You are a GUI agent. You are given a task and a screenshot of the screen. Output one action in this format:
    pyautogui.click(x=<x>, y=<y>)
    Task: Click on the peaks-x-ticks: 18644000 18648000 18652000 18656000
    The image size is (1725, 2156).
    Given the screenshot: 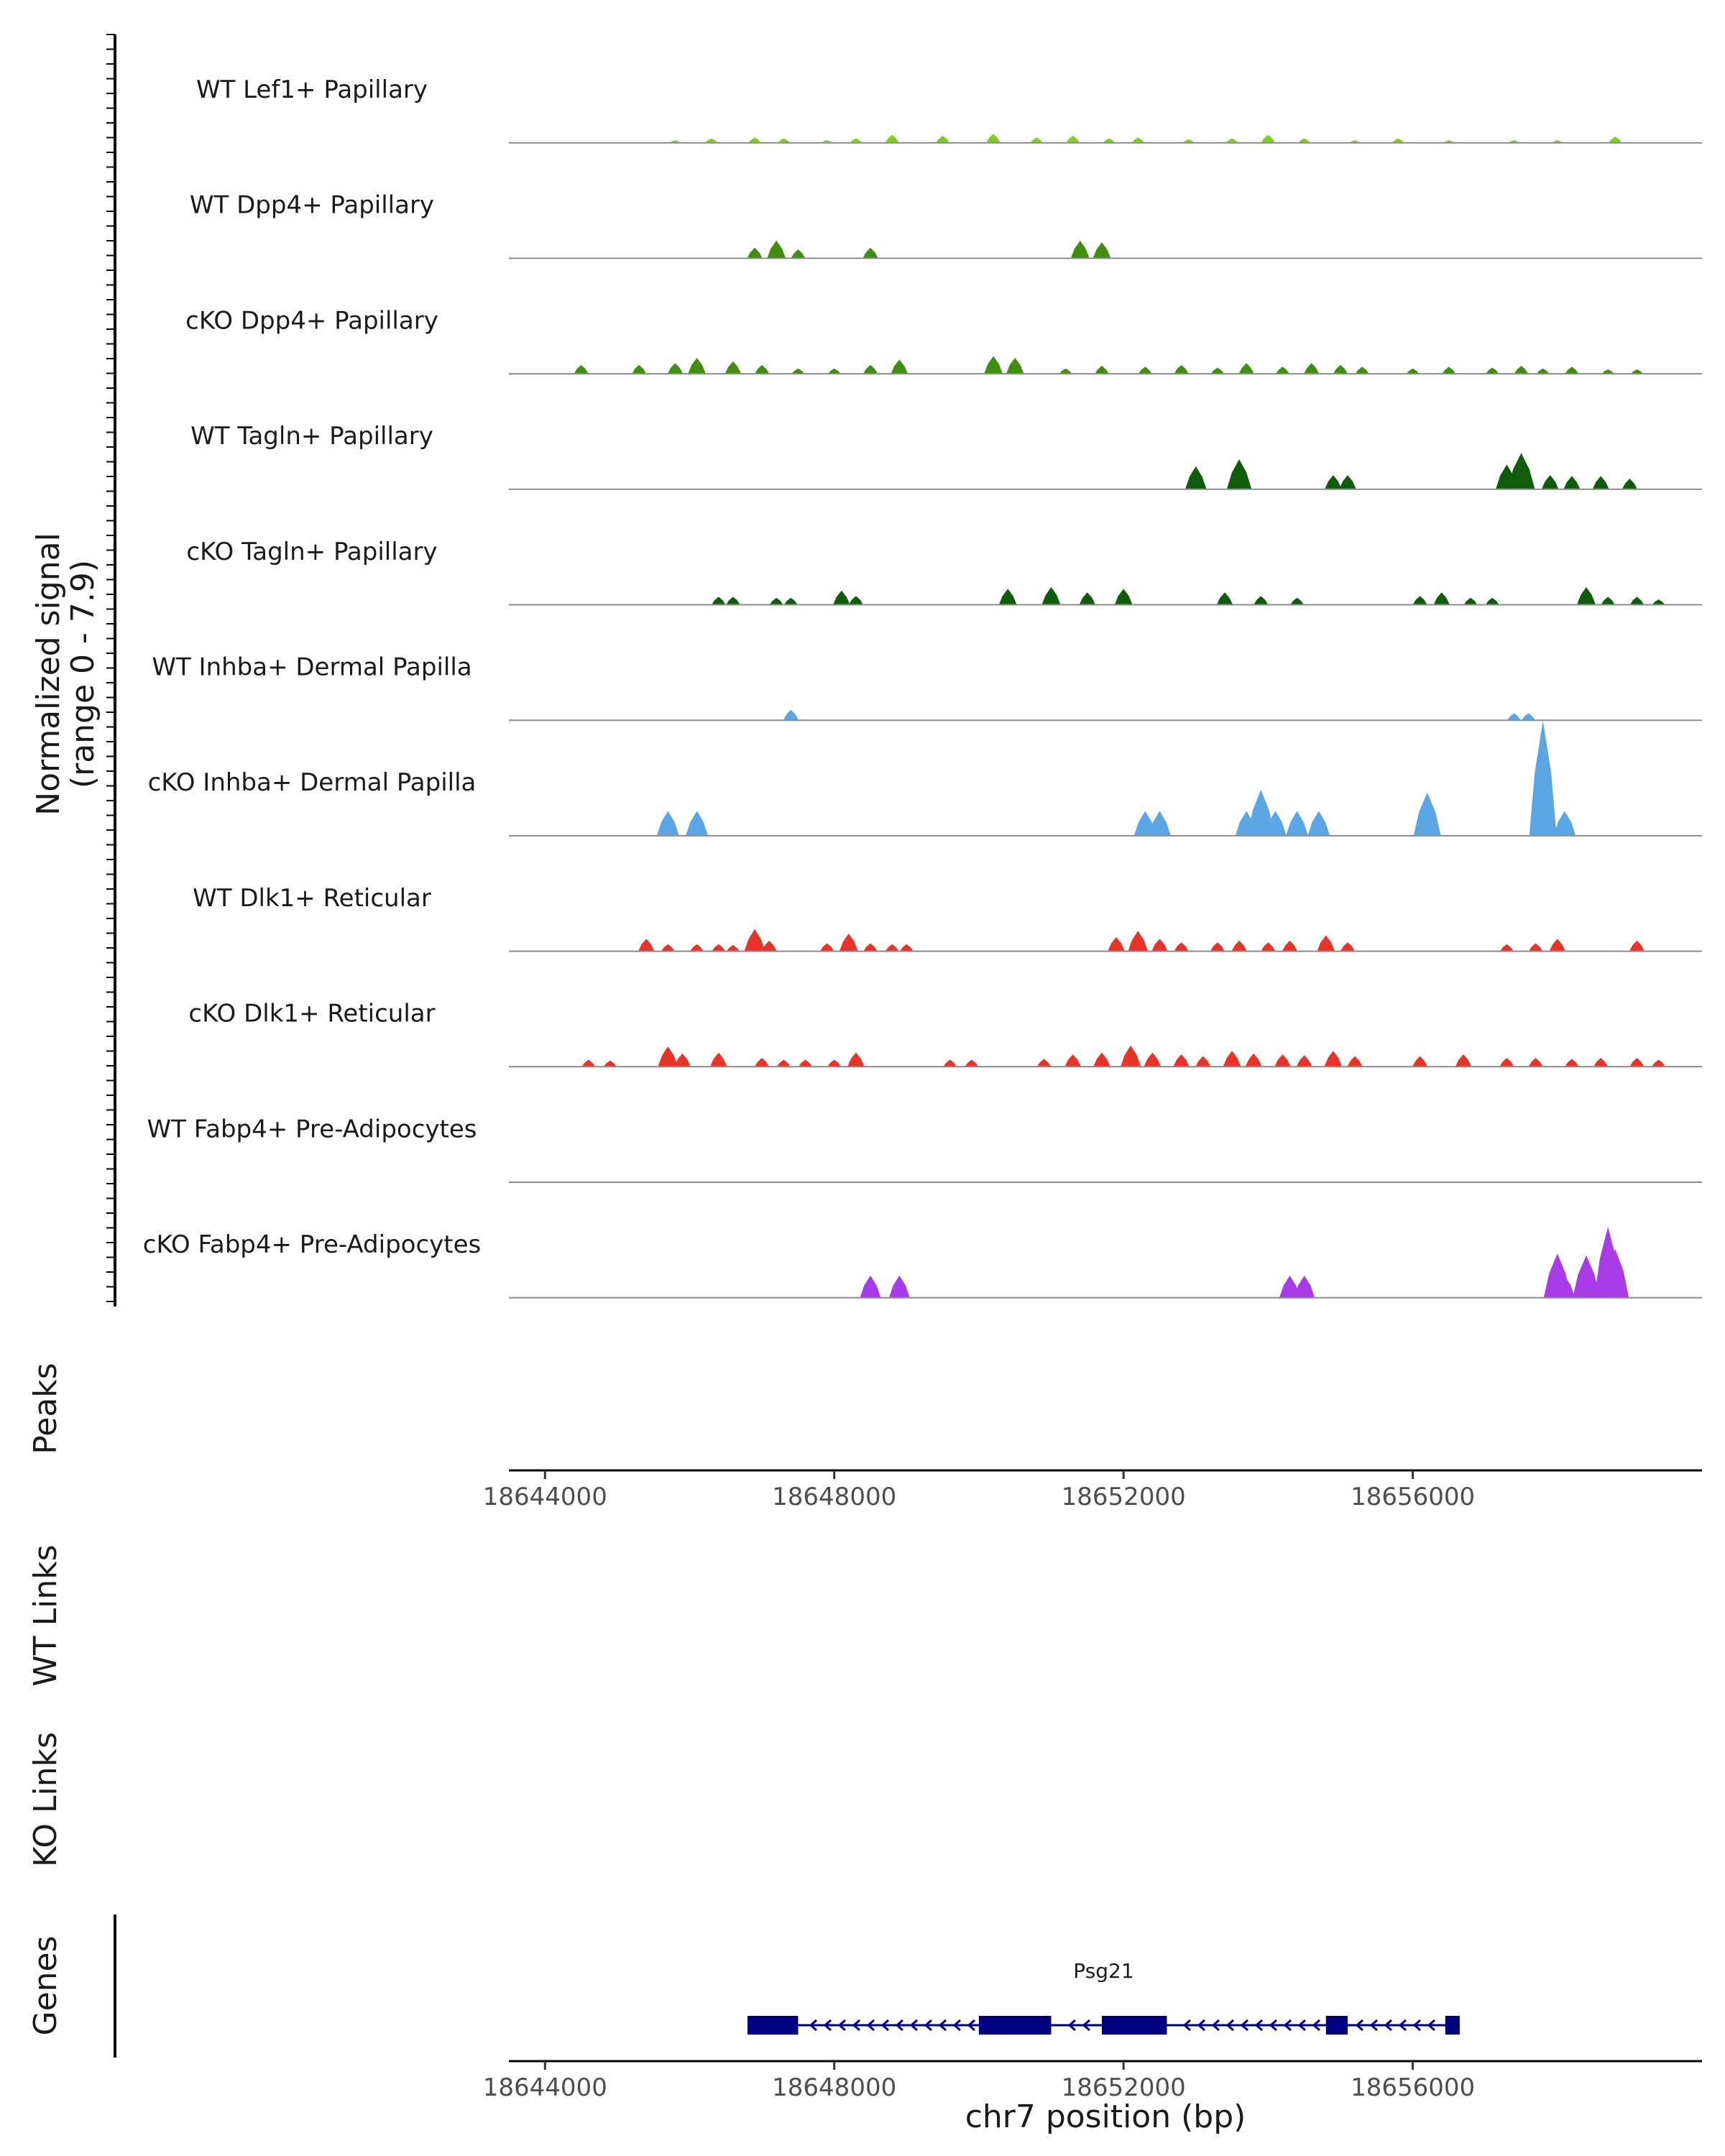 What is the action you would take?
    pyautogui.click(x=979, y=1491)
    